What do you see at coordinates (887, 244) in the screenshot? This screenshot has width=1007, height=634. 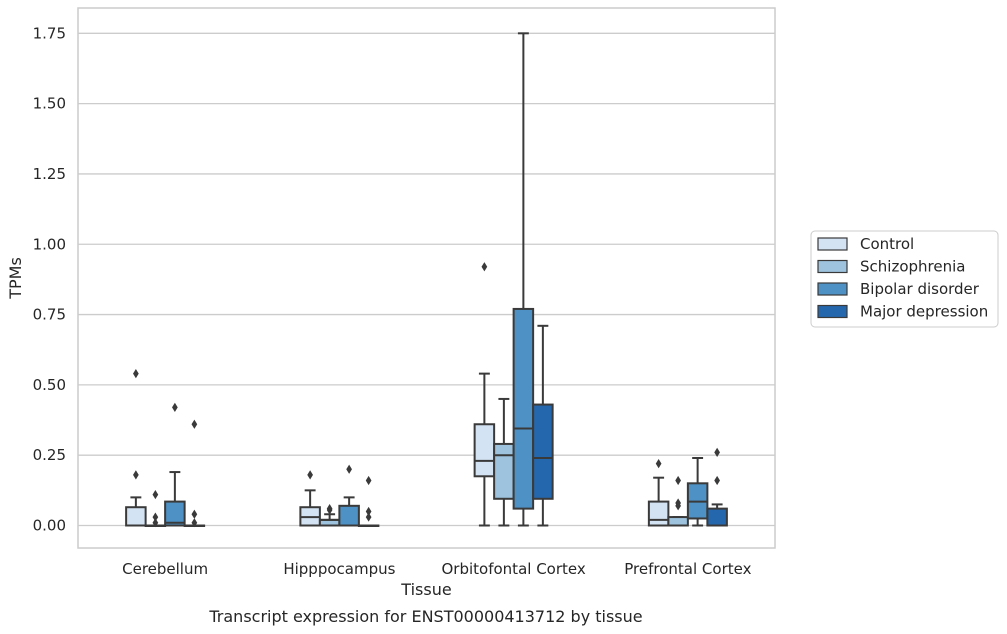 I see `legend-label: Control` at bounding box center [887, 244].